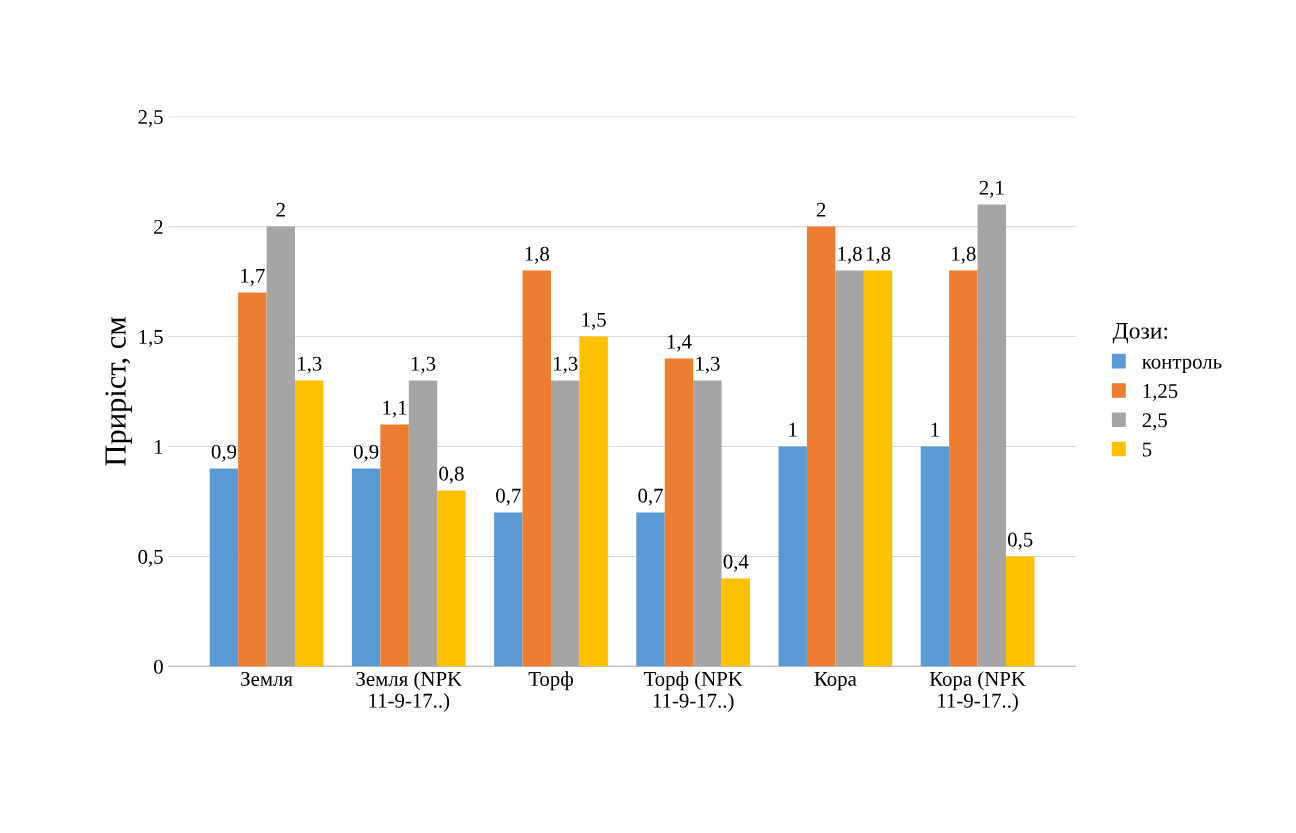 The width and height of the screenshot is (1296, 833). What do you see at coordinates (1160, 392) in the screenshot?
I see `legend-label: 1,25` at bounding box center [1160, 392].